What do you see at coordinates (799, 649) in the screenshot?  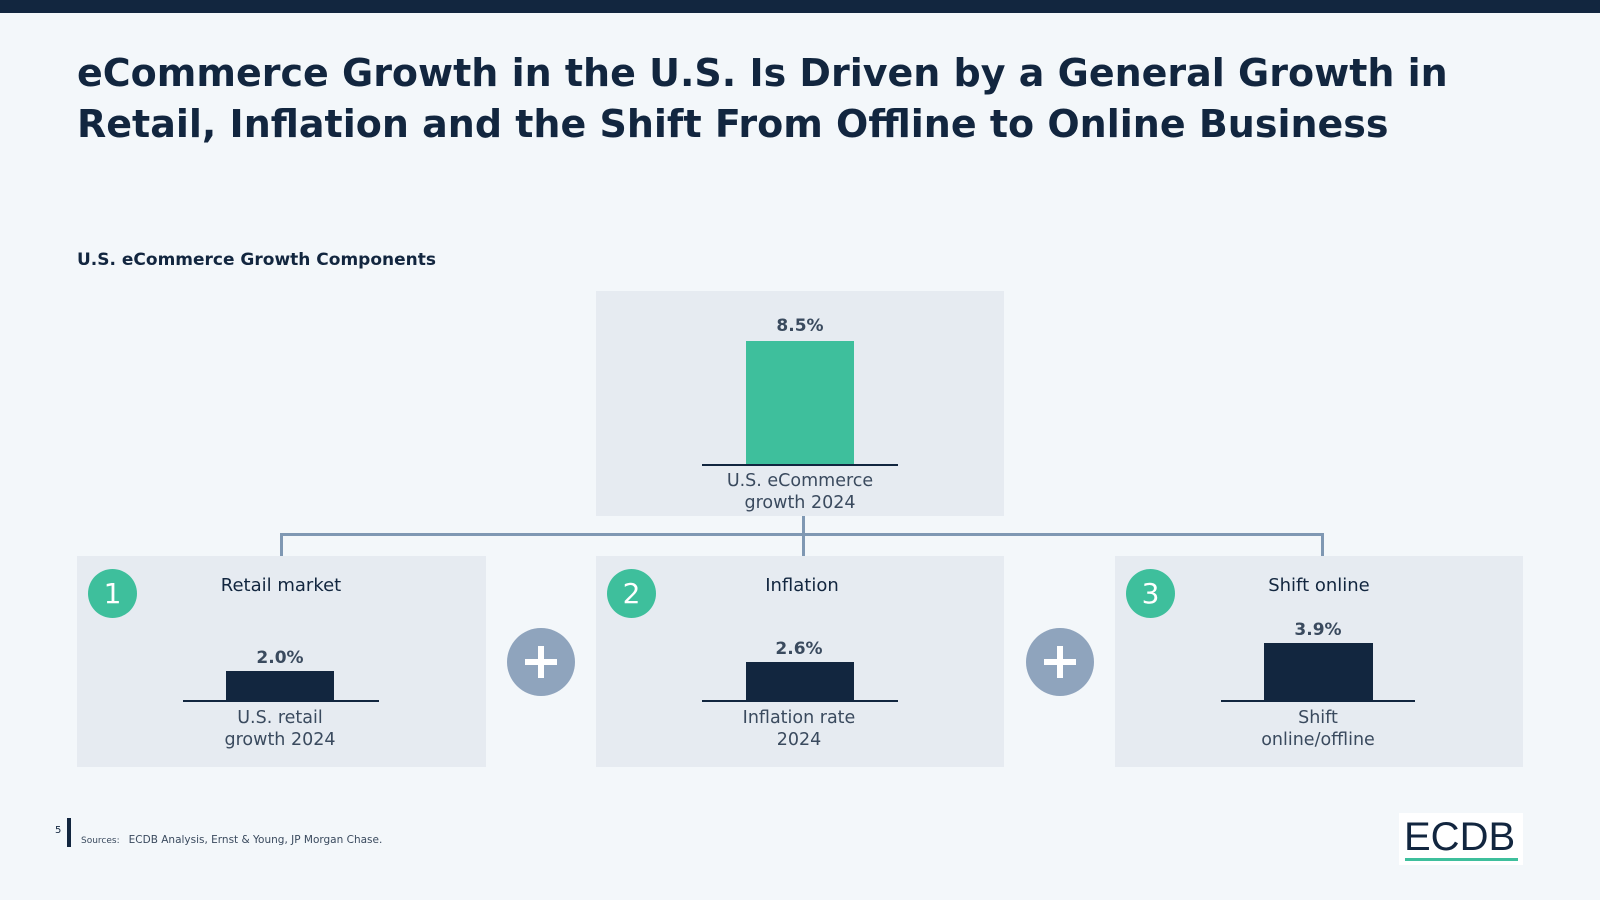 I see `bar-value-label: 2.6%` at bounding box center [799, 649].